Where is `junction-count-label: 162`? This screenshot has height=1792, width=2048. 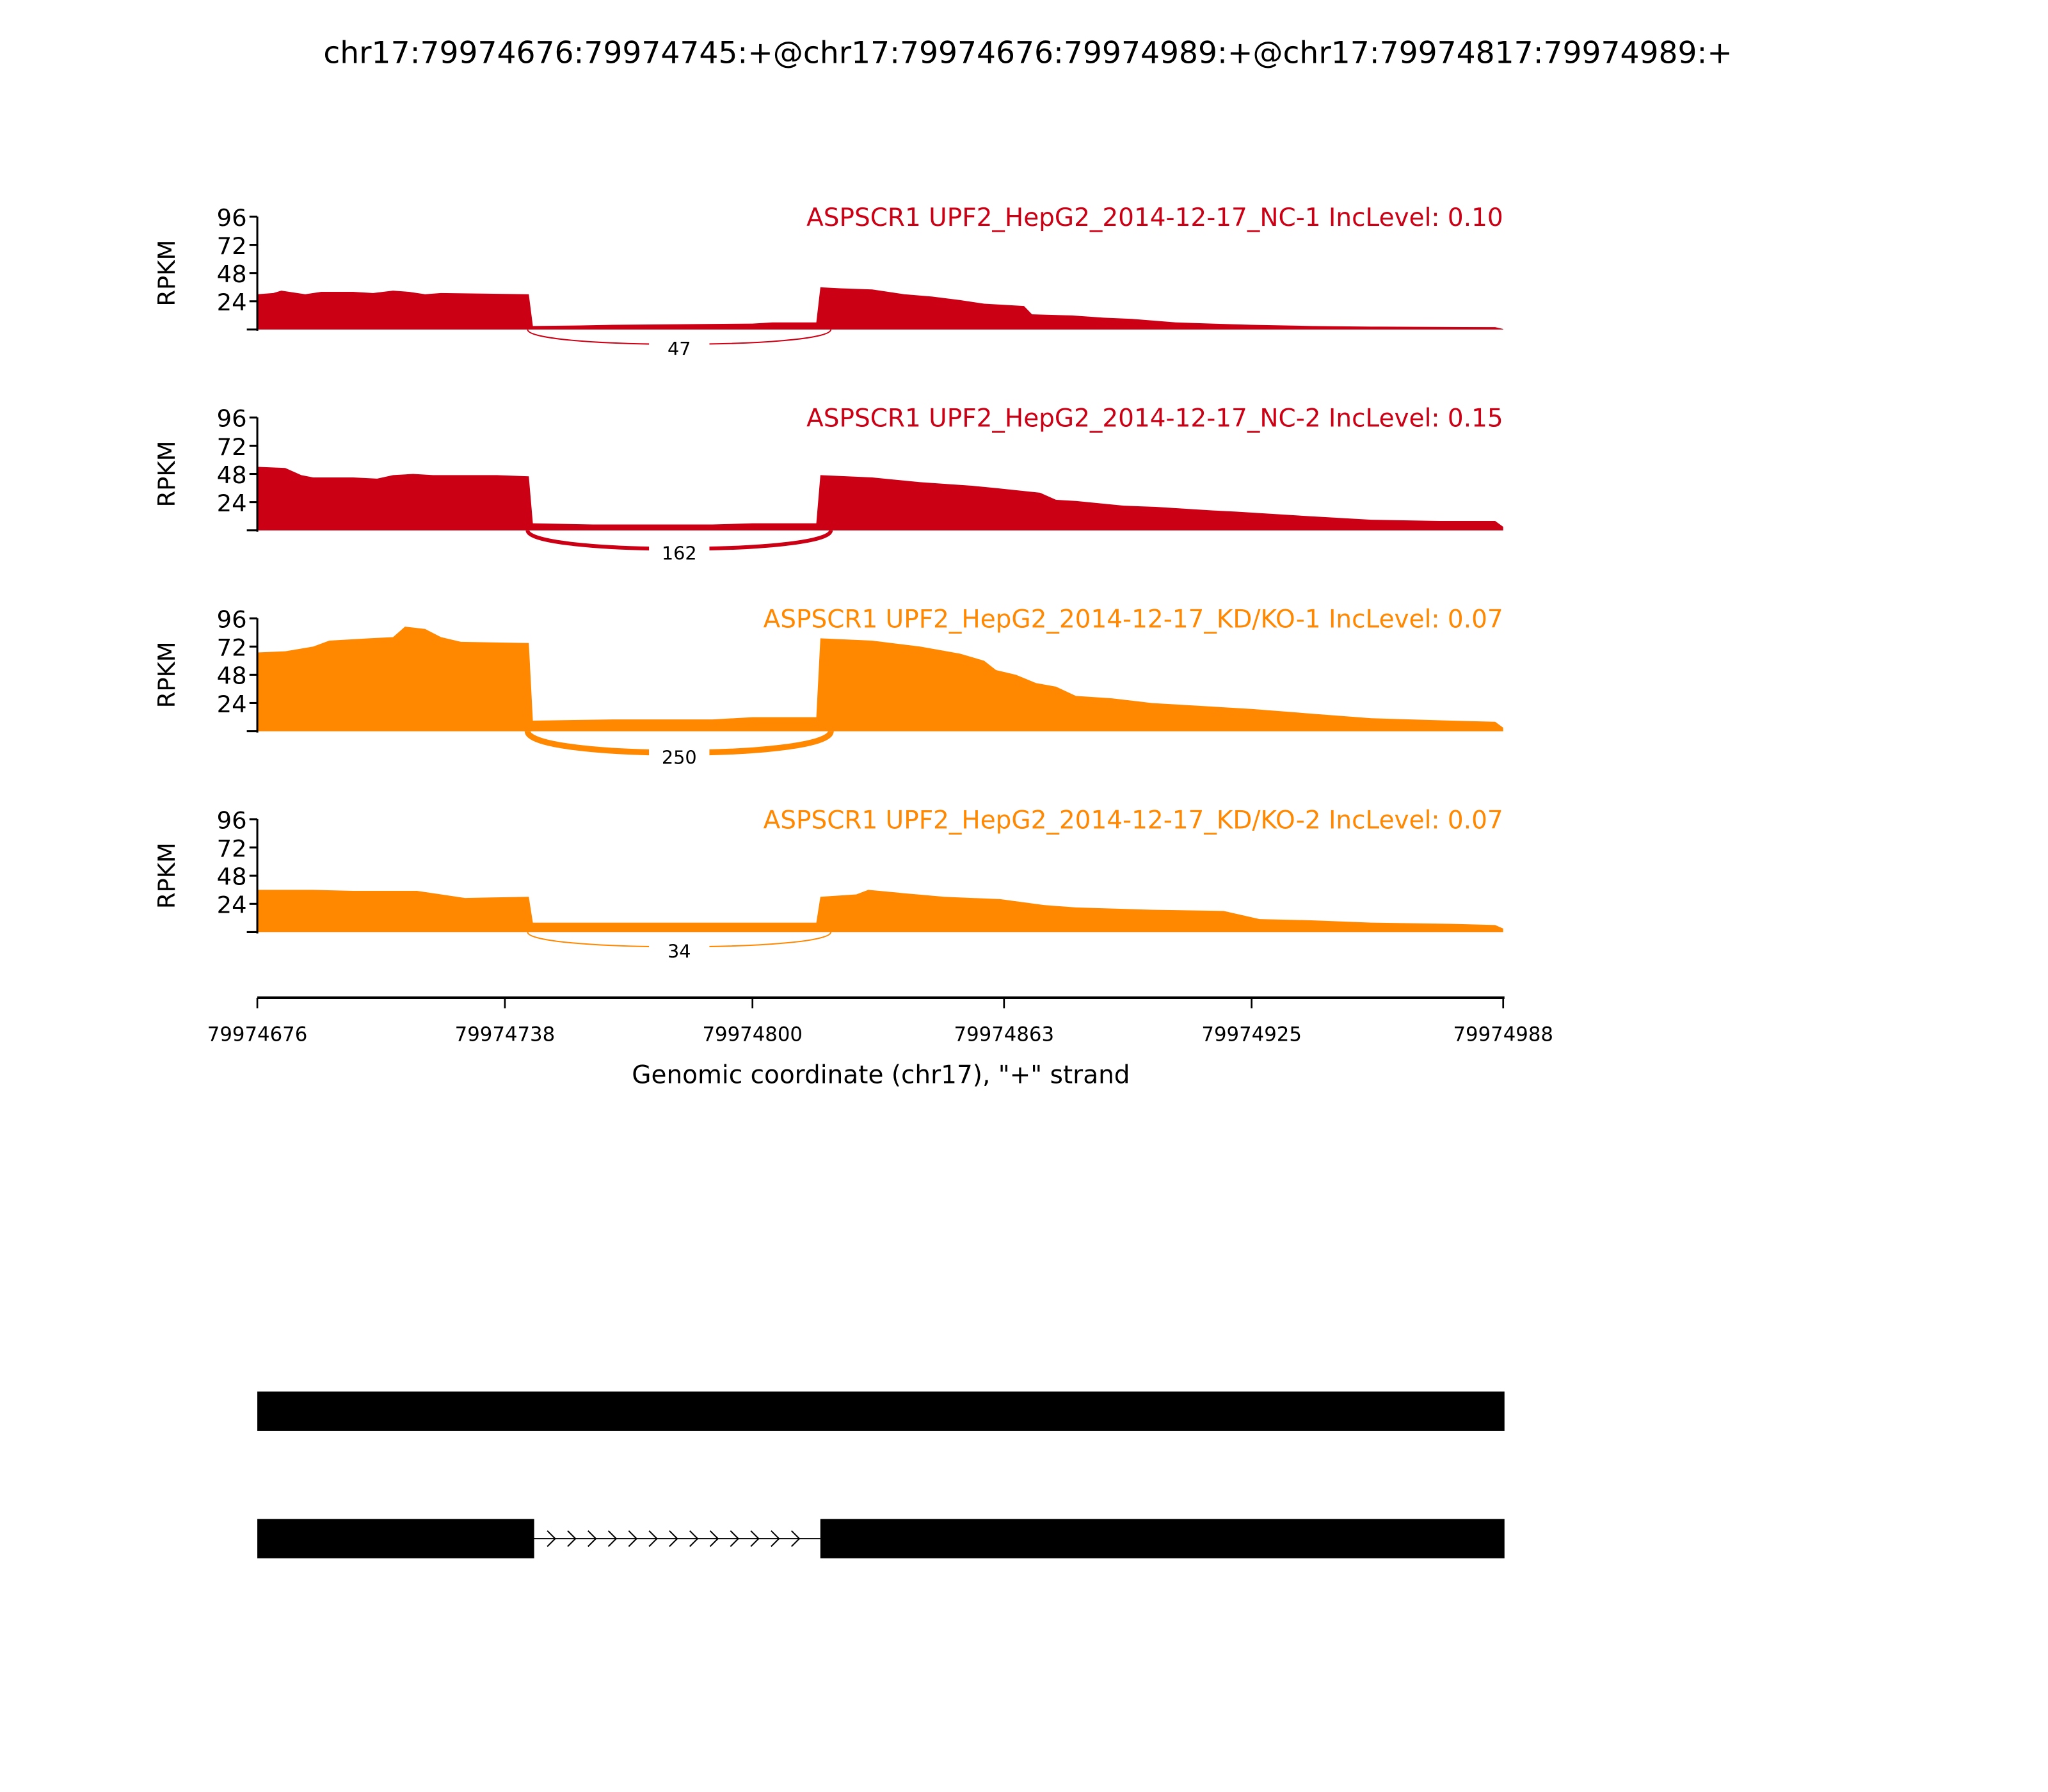
junction-count-label: 162 is located at coordinates (679, 553).